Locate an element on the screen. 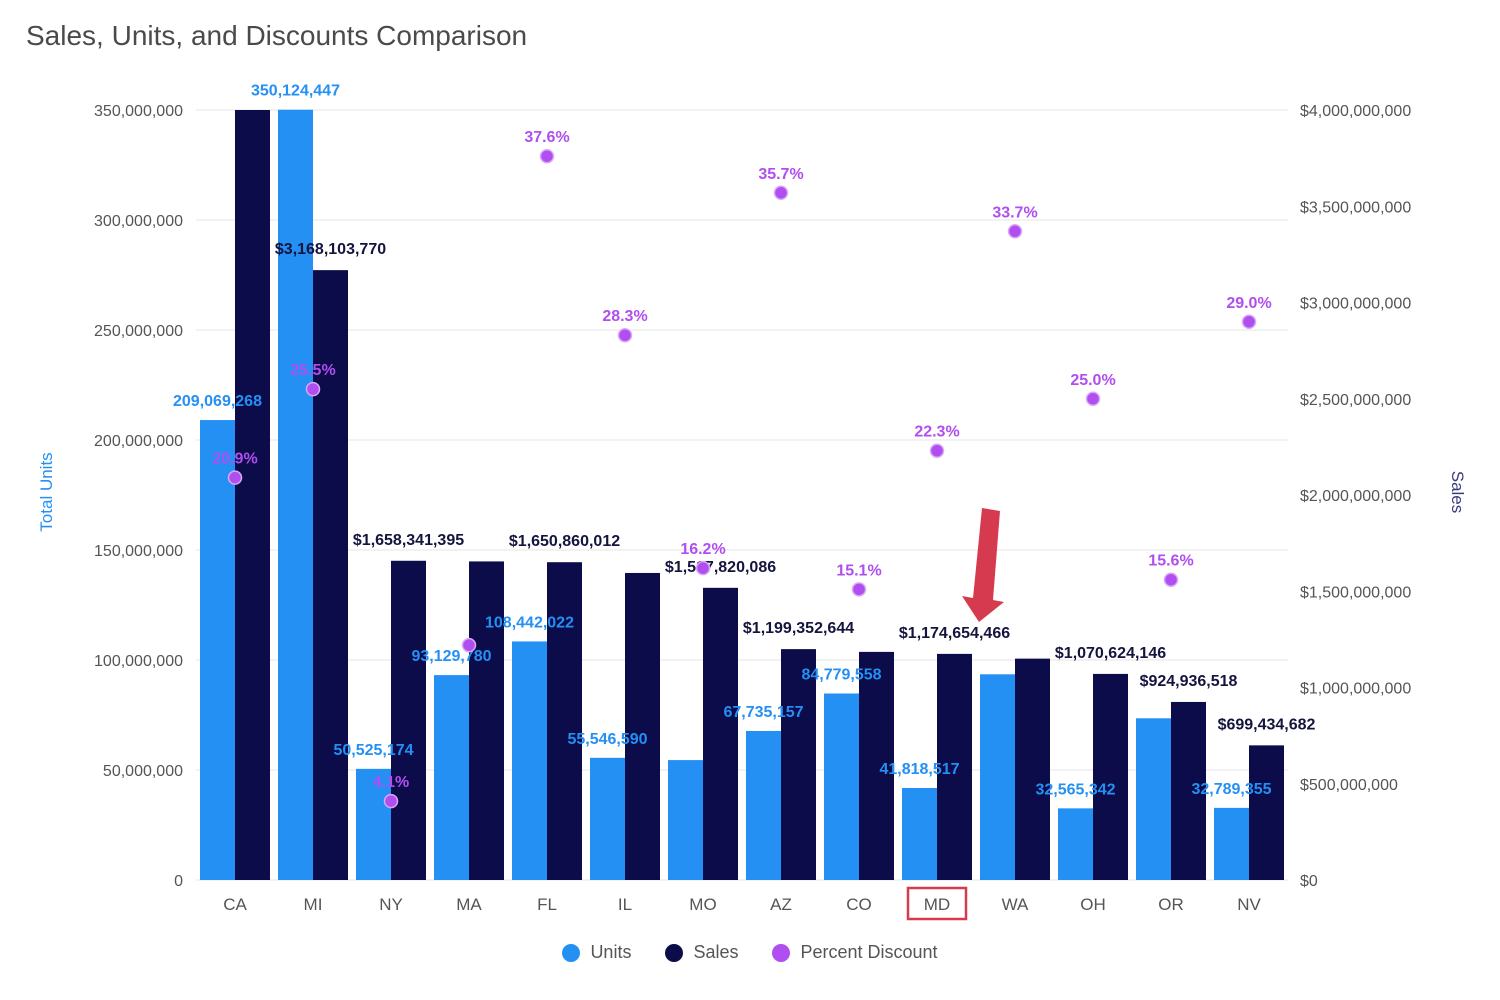 The width and height of the screenshot is (1500, 1000). point-discount-ny is located at coordinates (391, 801).